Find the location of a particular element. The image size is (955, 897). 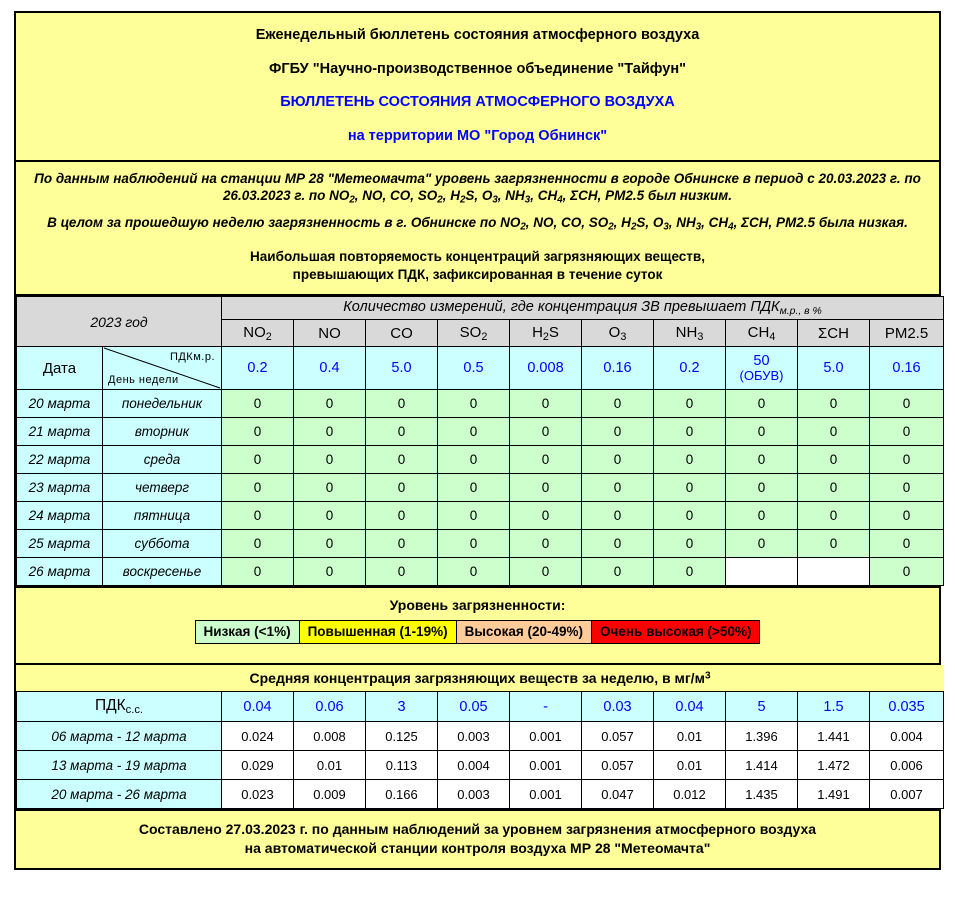

exceedance-cell-2-8: 0 is located at coordinates (833, 460).